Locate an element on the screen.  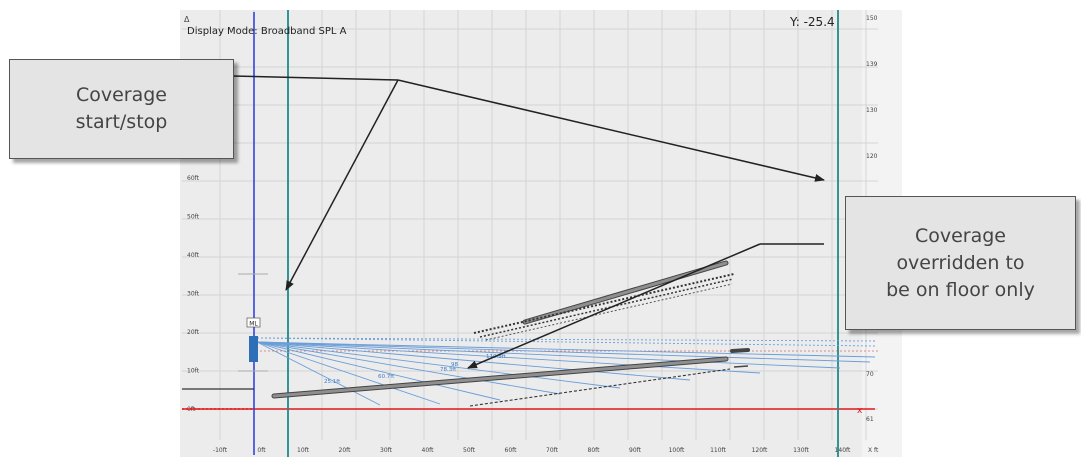
display-mode-label: Display Mode: Broadband SPL A is located at coordinates (267, 31).